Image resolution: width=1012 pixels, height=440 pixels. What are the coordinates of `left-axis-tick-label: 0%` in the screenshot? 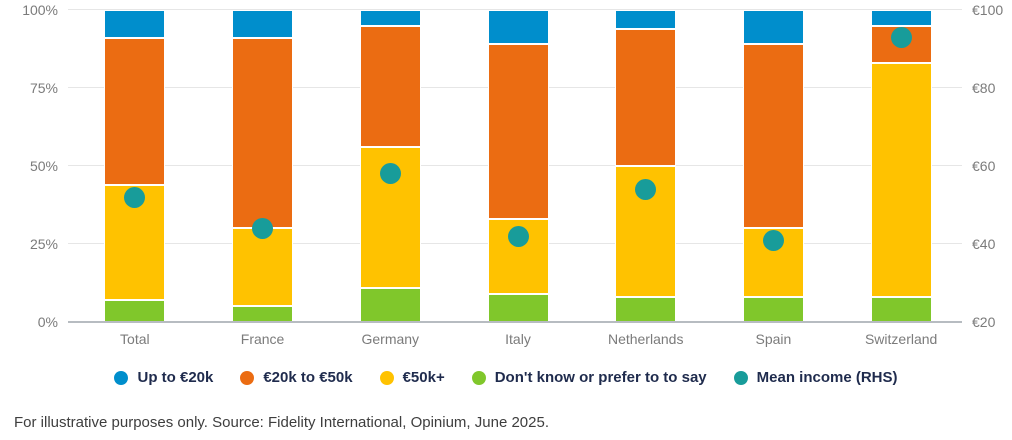 It's located at (47, 322).